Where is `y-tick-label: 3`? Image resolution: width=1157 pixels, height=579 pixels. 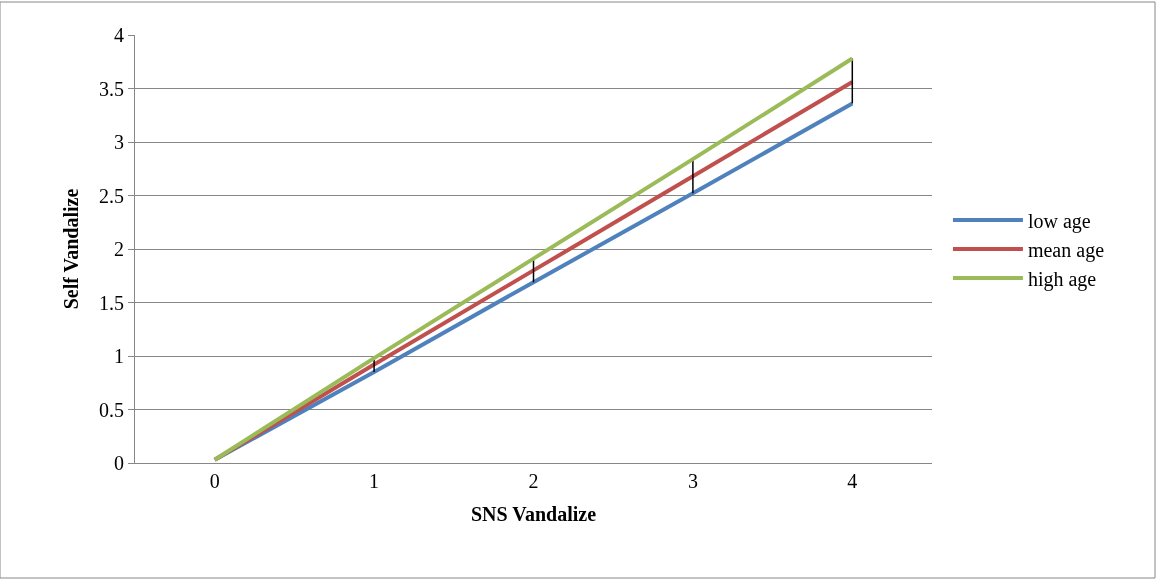
y-tick-label: 3 is located at coordinates (119, 142).